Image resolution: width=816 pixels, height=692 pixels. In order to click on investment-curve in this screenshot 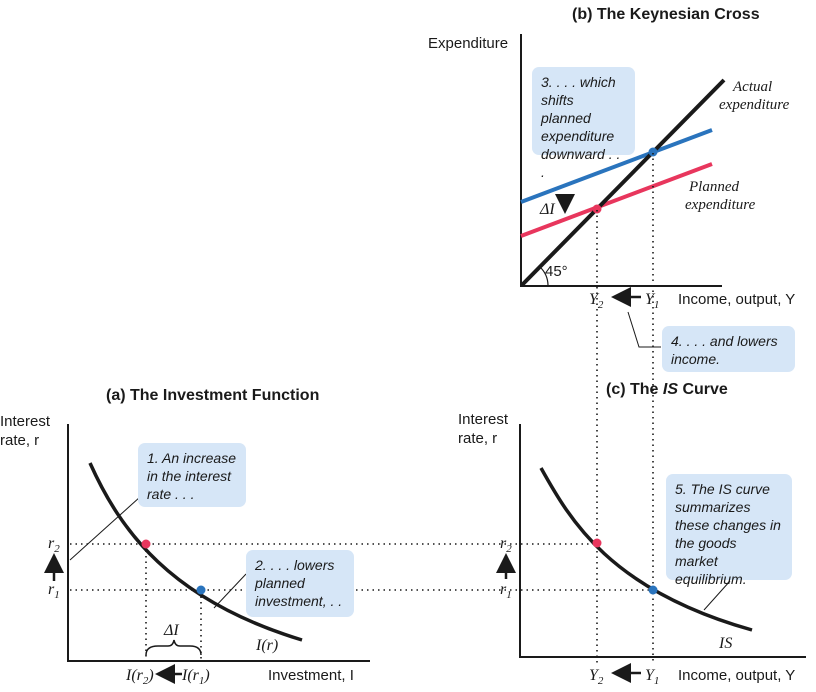, I will do `click(195, 552)`.